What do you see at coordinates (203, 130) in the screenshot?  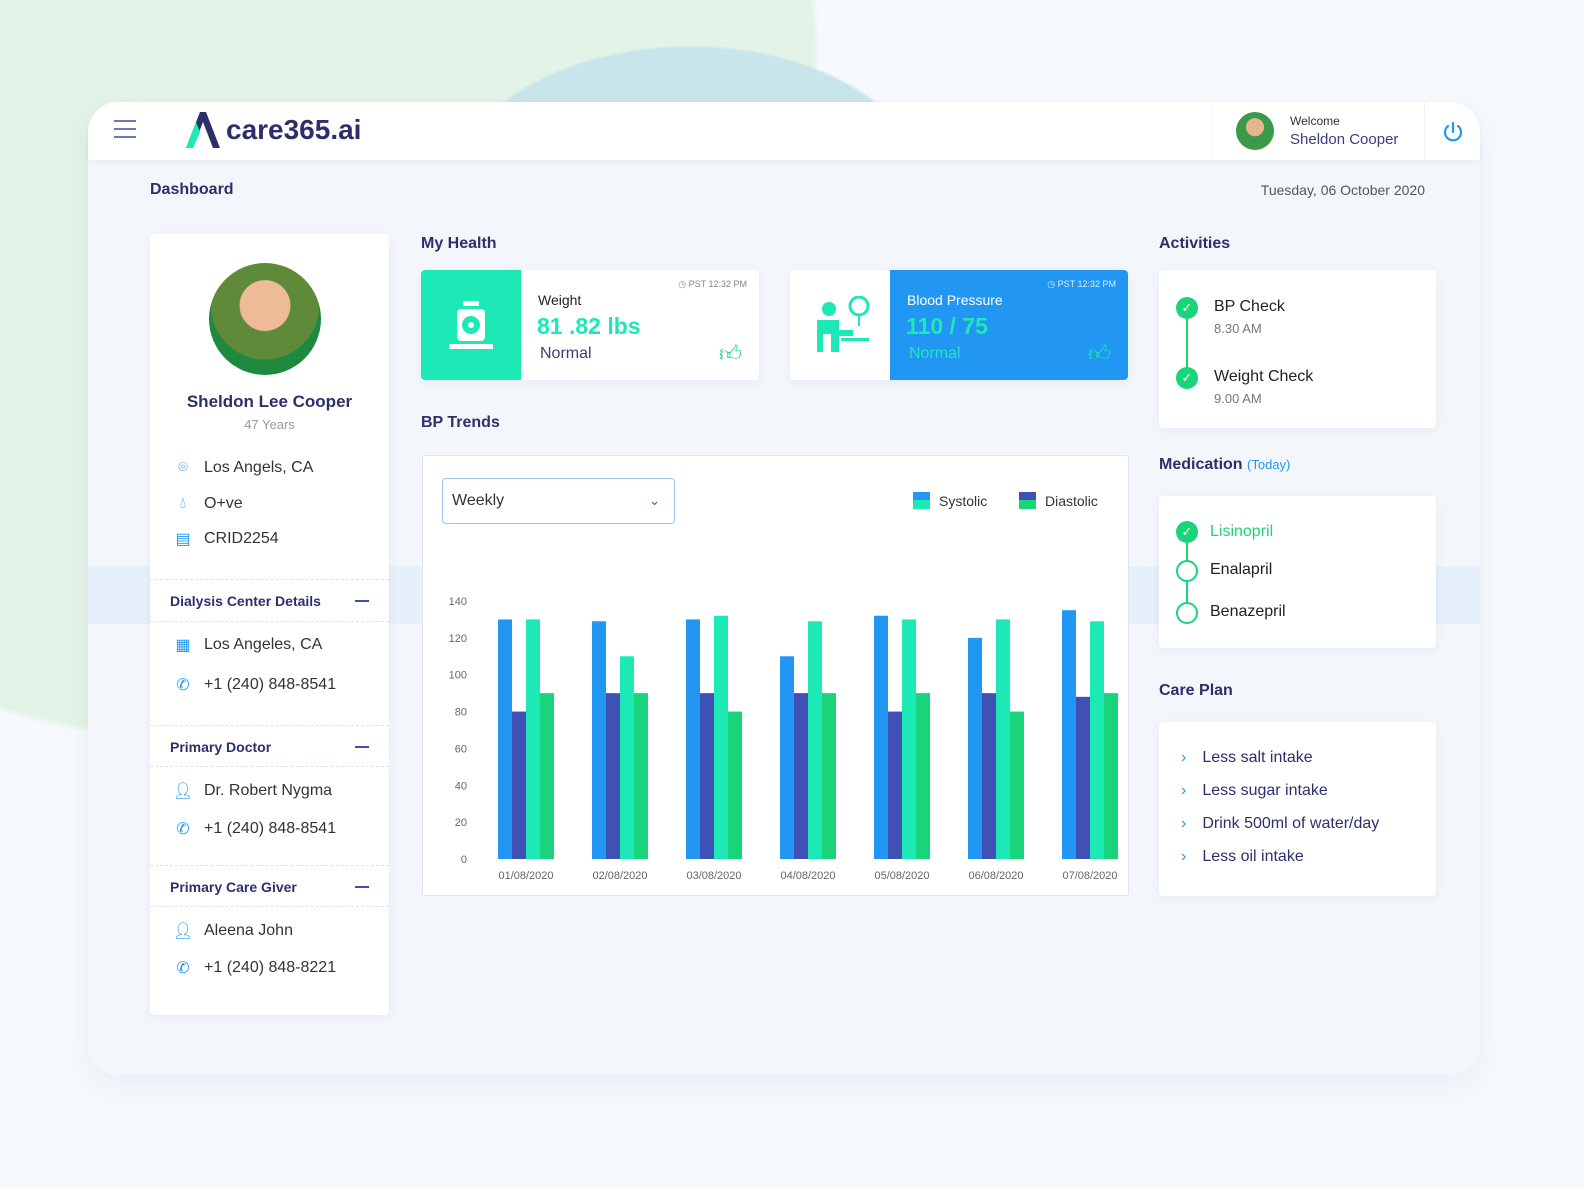 I see `logo-icon` at bounding box center [203, 130].